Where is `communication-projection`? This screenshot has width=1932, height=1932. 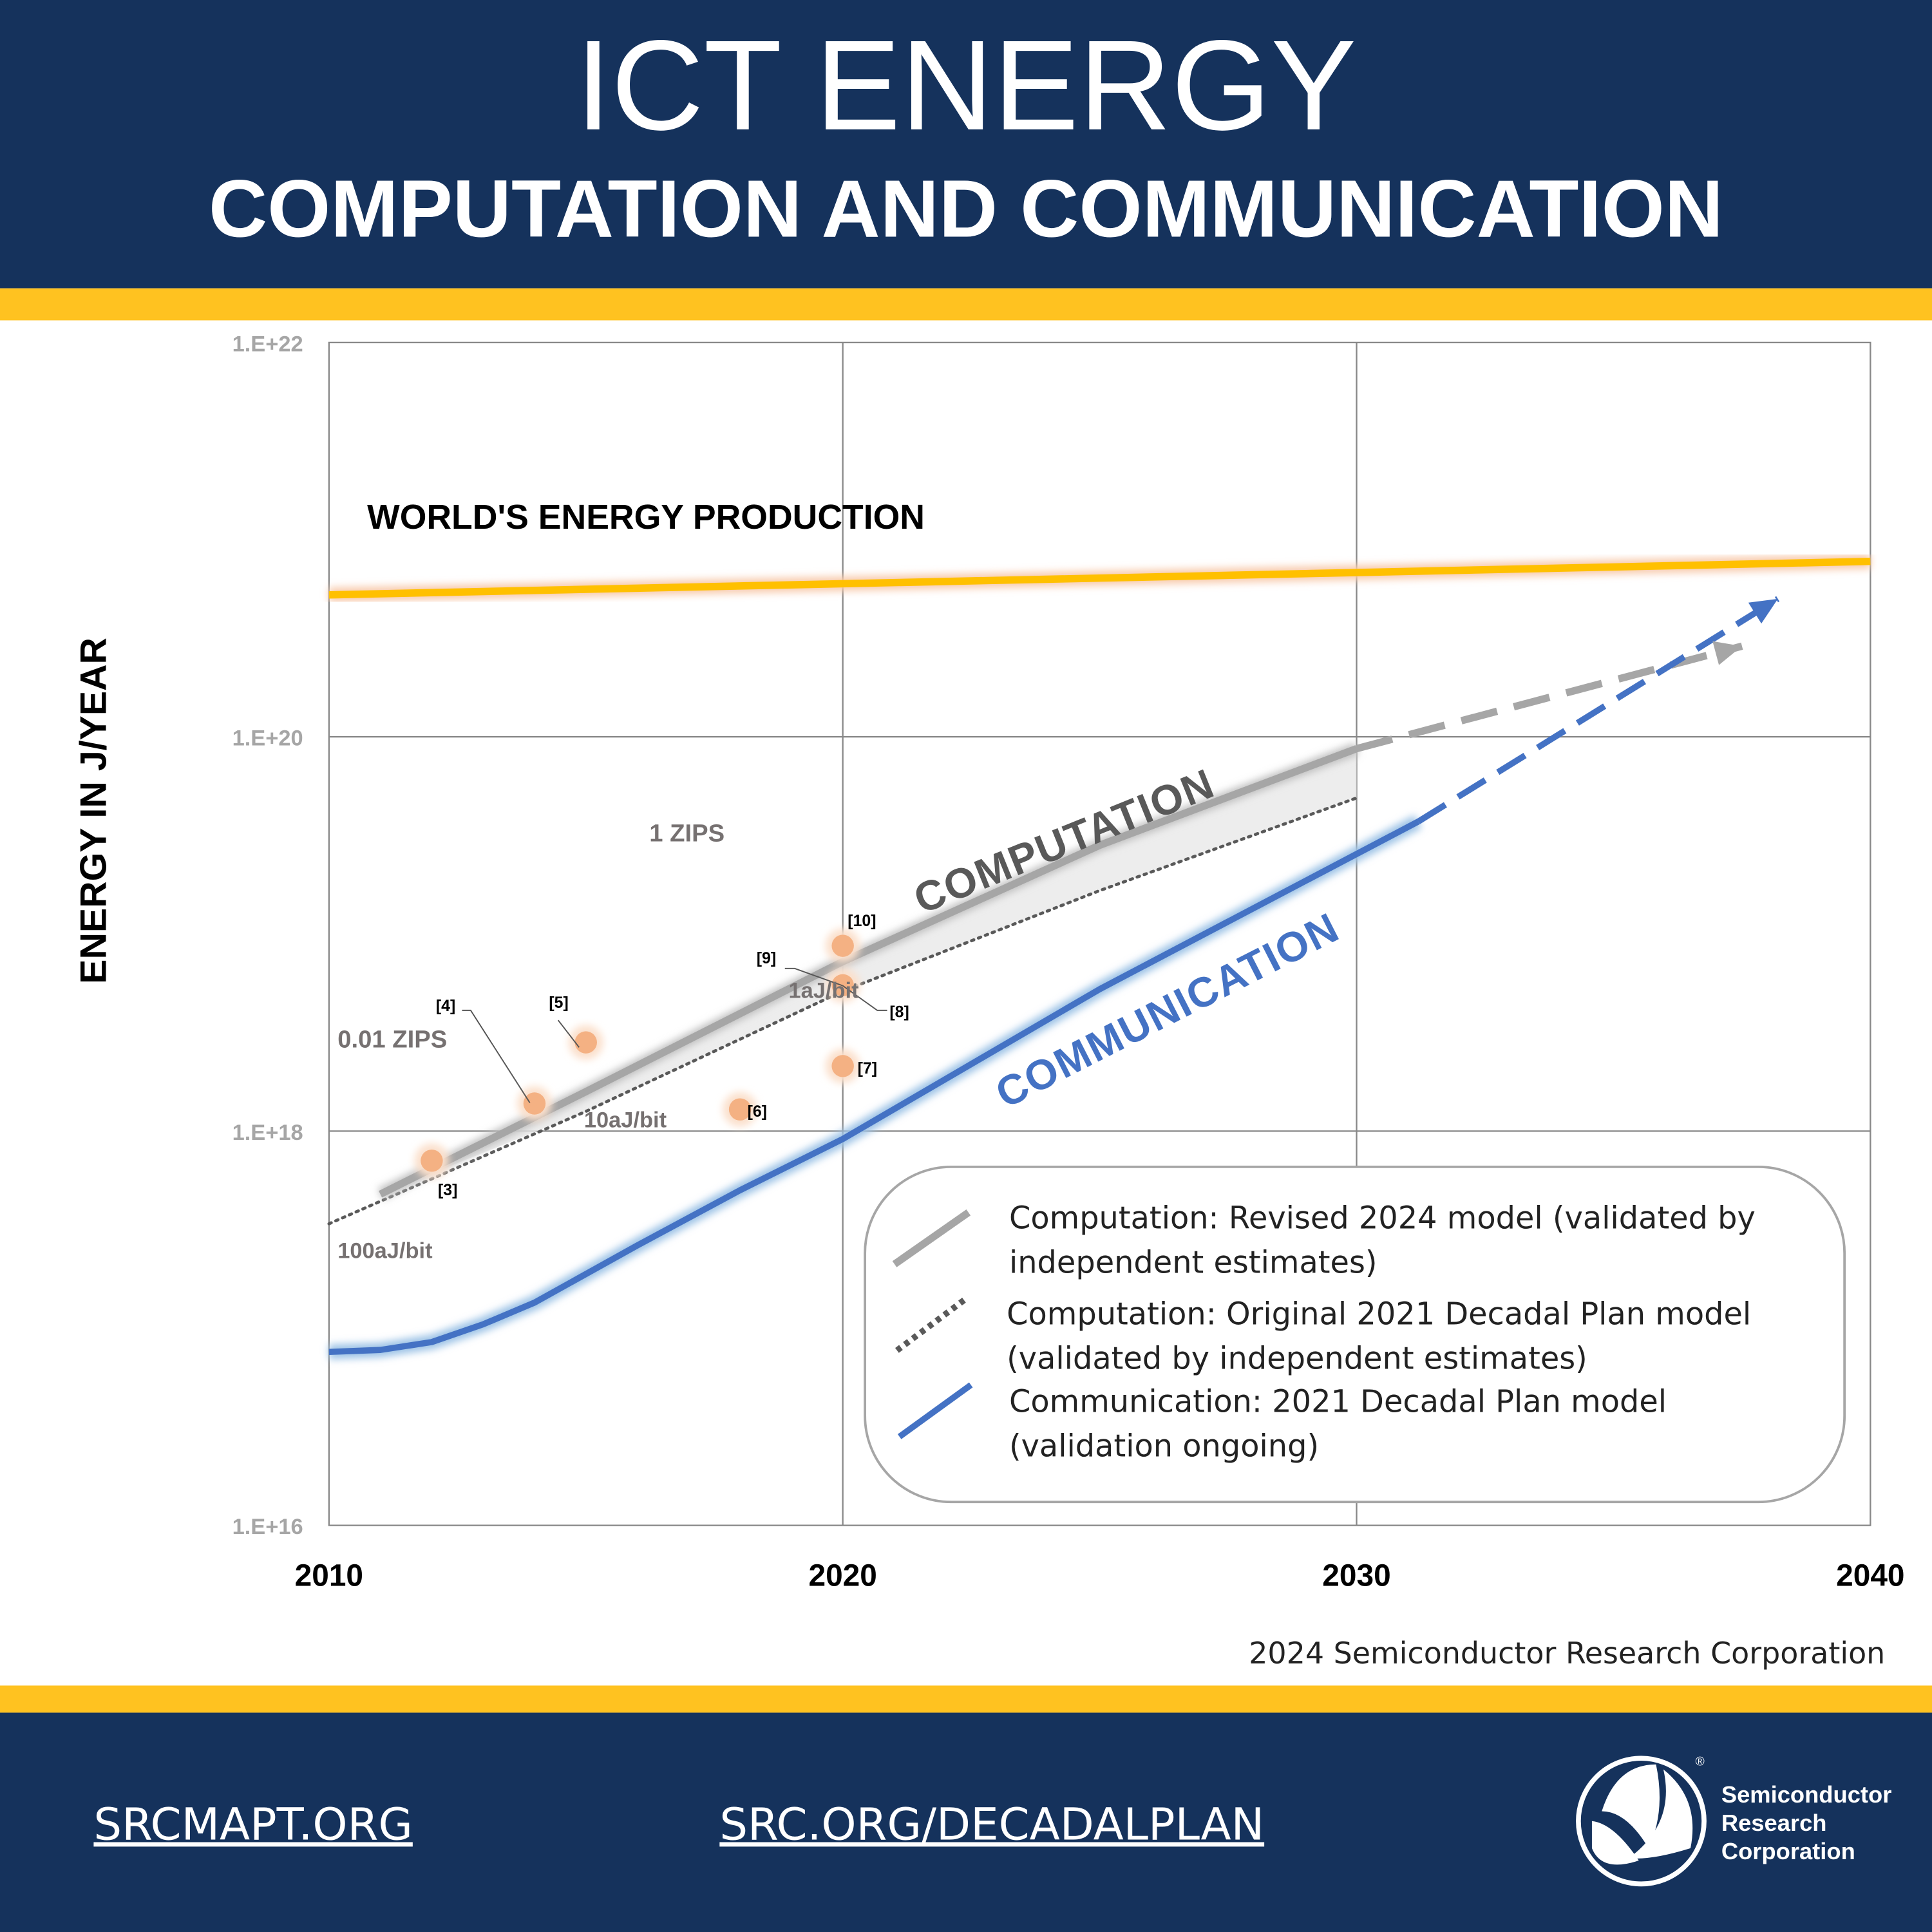 communication-projection is located at coordinates (1598, 710).